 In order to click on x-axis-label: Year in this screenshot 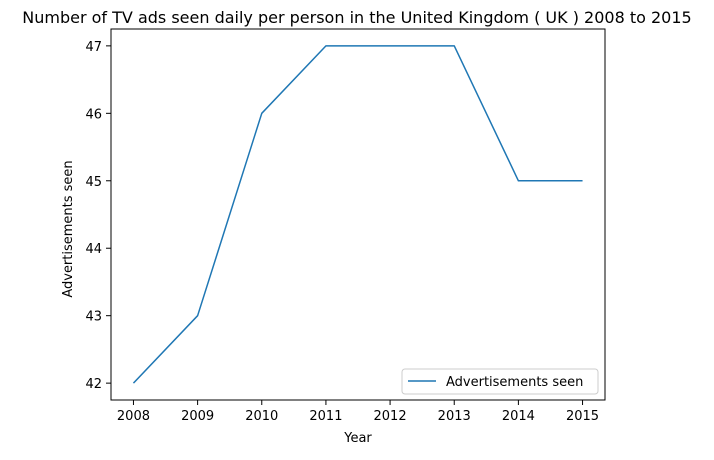, I will do `click(357, 438)`.